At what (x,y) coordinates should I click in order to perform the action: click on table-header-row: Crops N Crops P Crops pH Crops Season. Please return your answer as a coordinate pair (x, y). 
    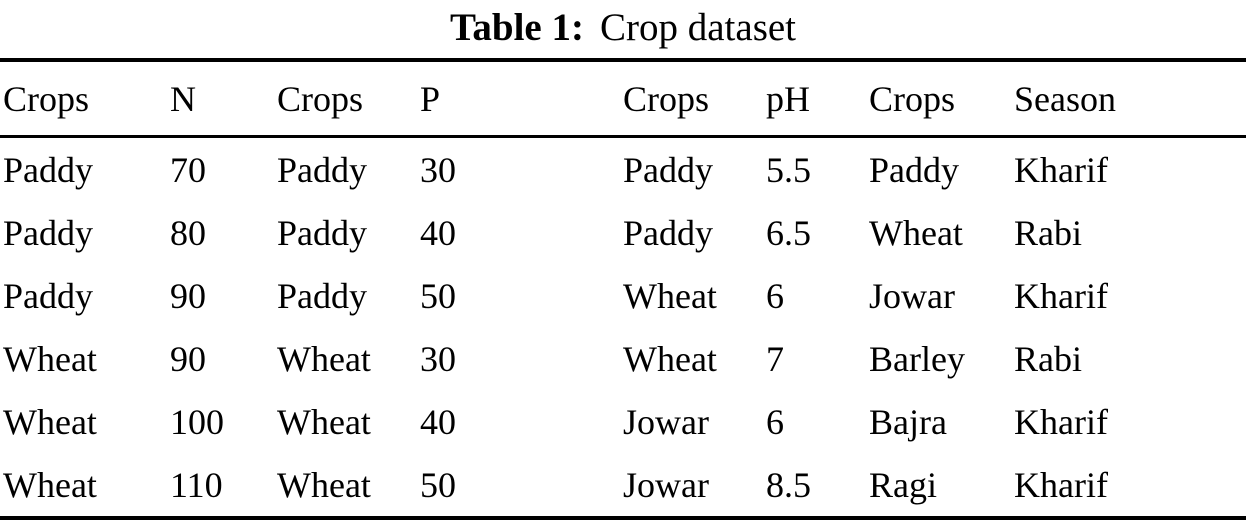
    Looking at the image, I should click on (623, 99).